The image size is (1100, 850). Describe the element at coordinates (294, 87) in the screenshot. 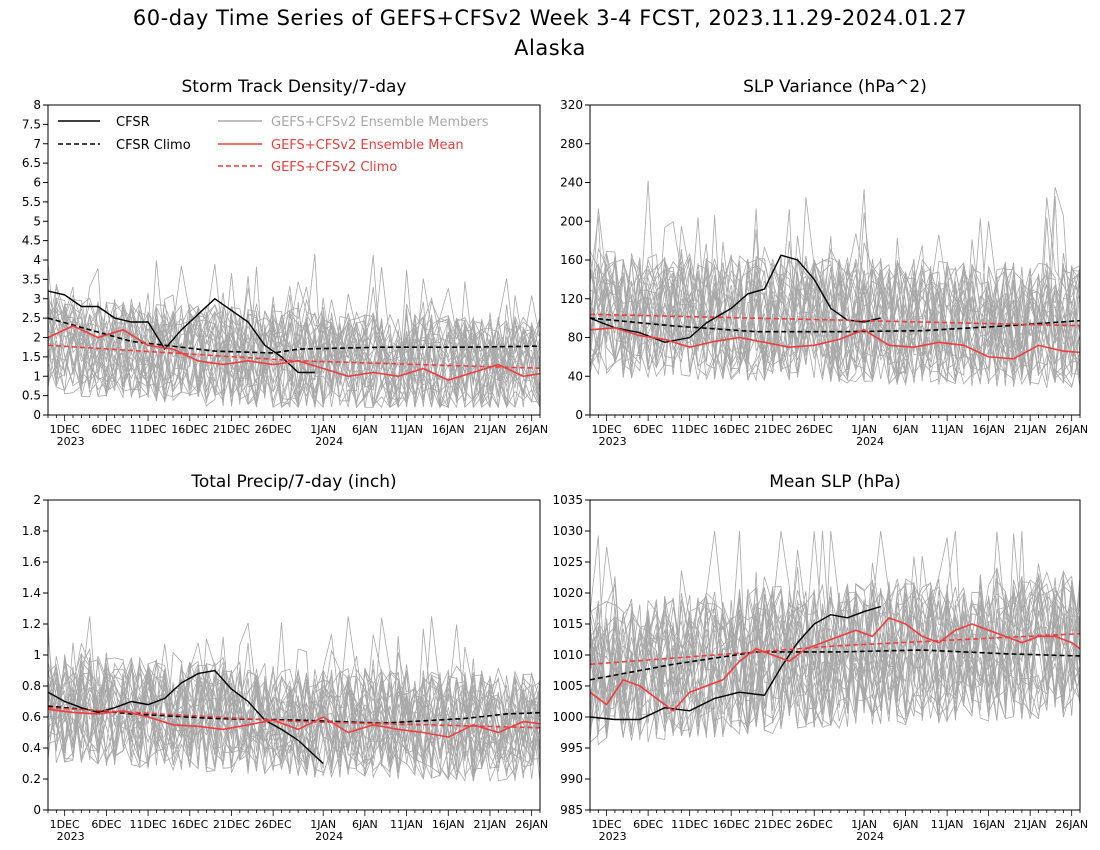

I see `panel-title: Storm Track Density/7-day` at that location.